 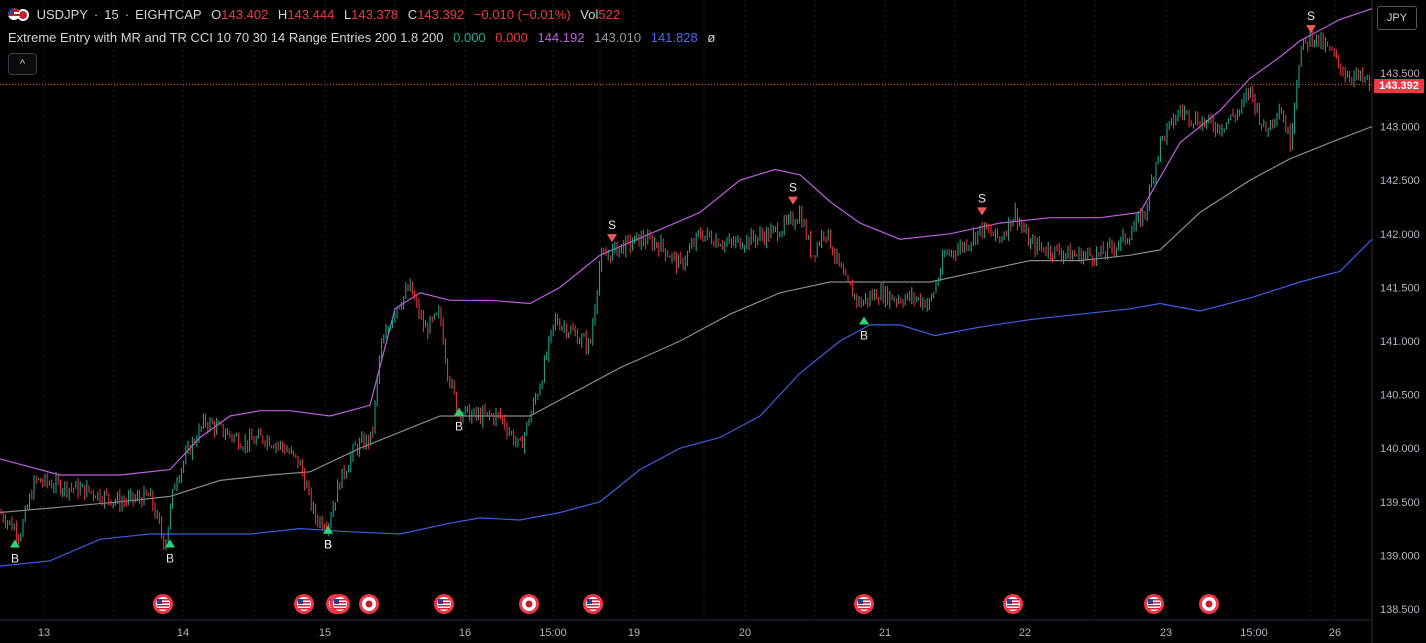 What do you see at coordinates (44, 633) in the screenshot?
I see `x-tick-label: 13` at bounding box center [44, 633].